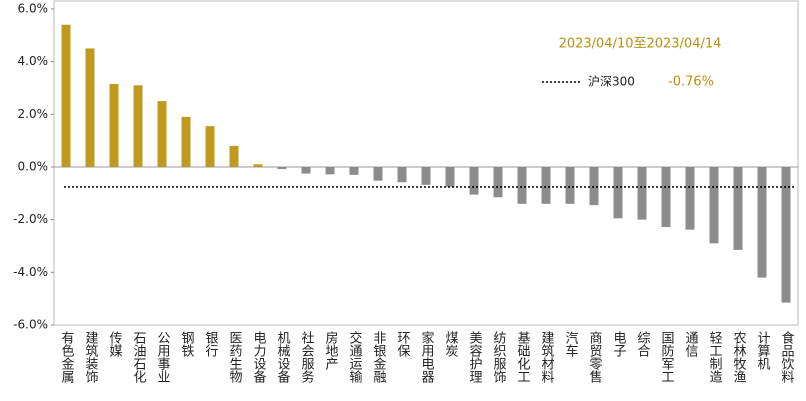 The width and height of the screenshot is (806, 401). I want to click on x-tick-label: 计算机, so click(763, 351).